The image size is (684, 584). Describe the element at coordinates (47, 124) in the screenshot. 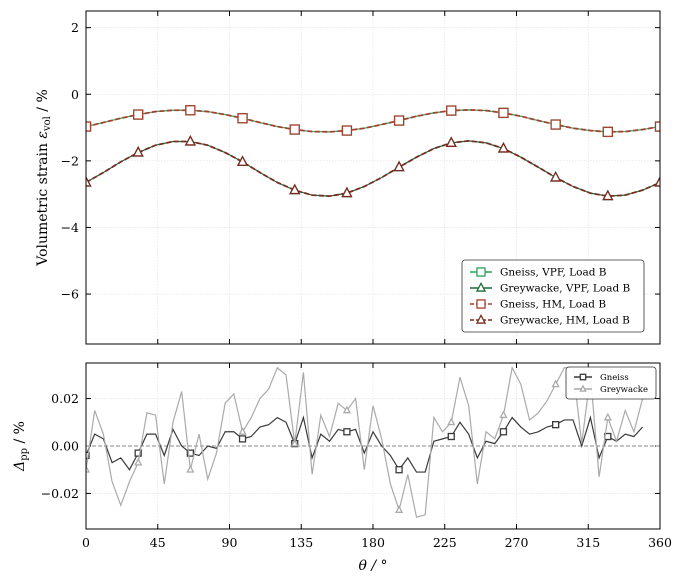

I see `ylabel-sub: vol` at that location.